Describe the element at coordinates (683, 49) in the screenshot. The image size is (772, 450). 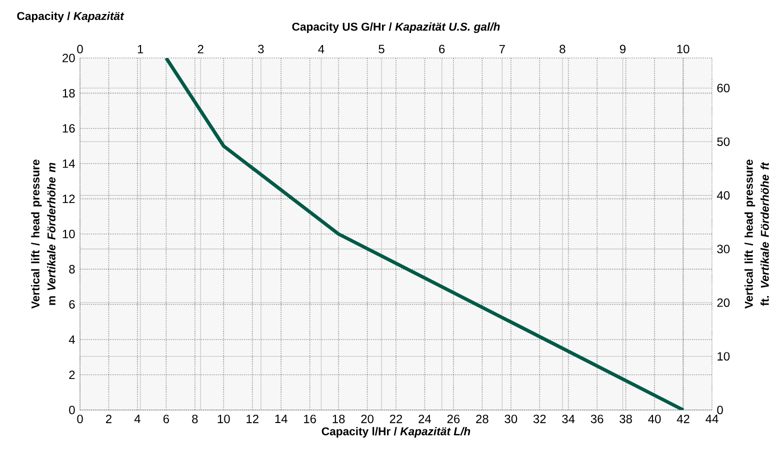
I see `x2-tick-label: 10` at that location.